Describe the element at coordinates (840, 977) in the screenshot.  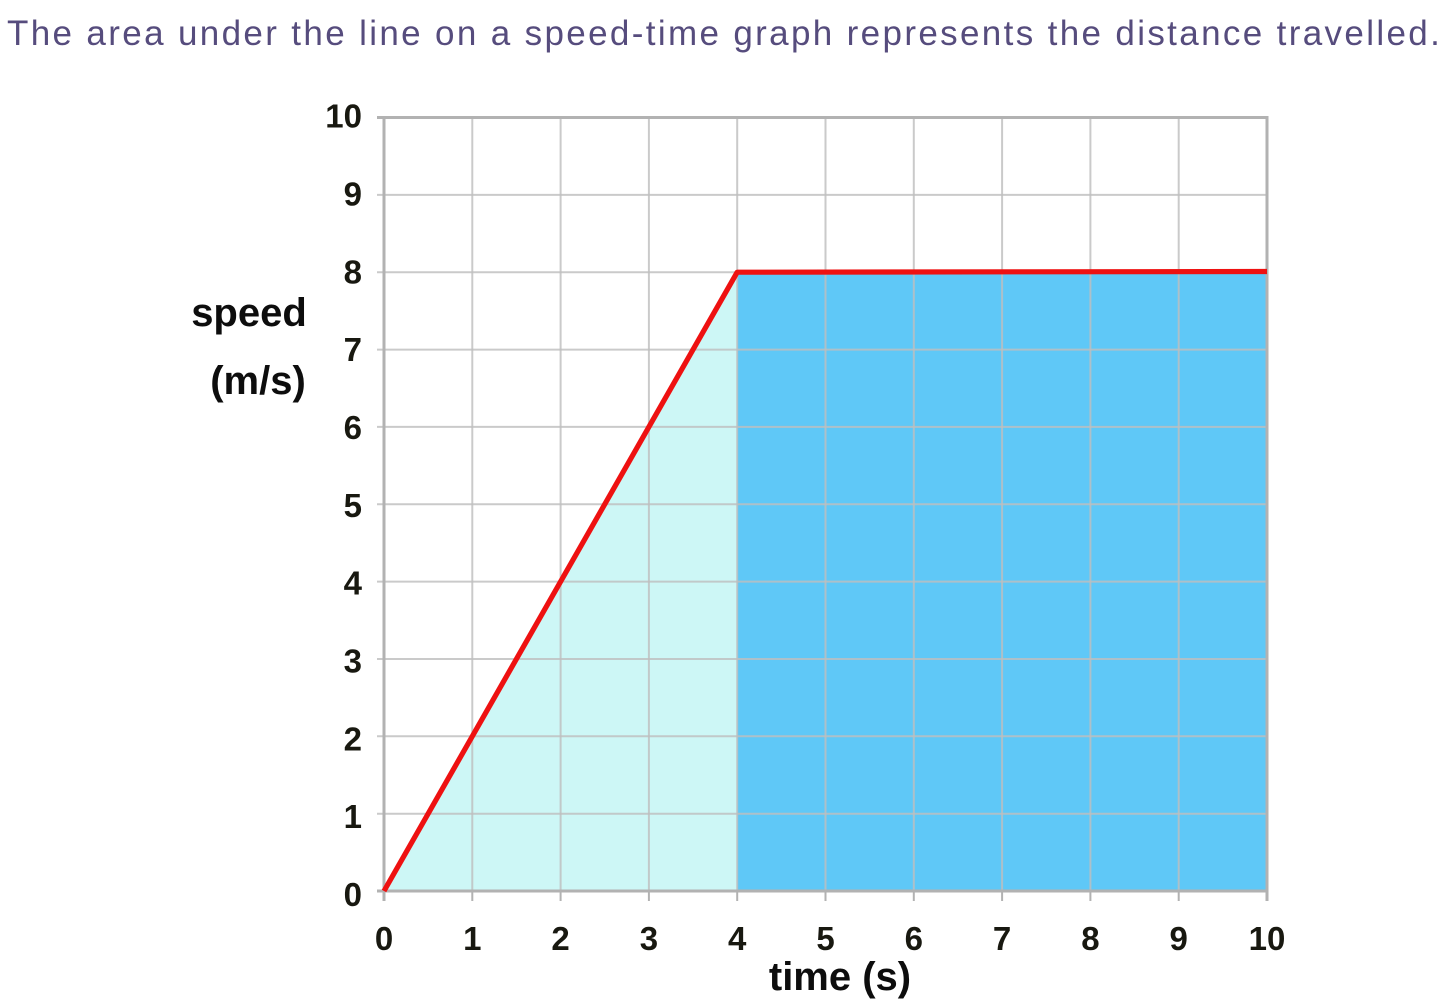
I see `svg-text: time (s)` at that location.